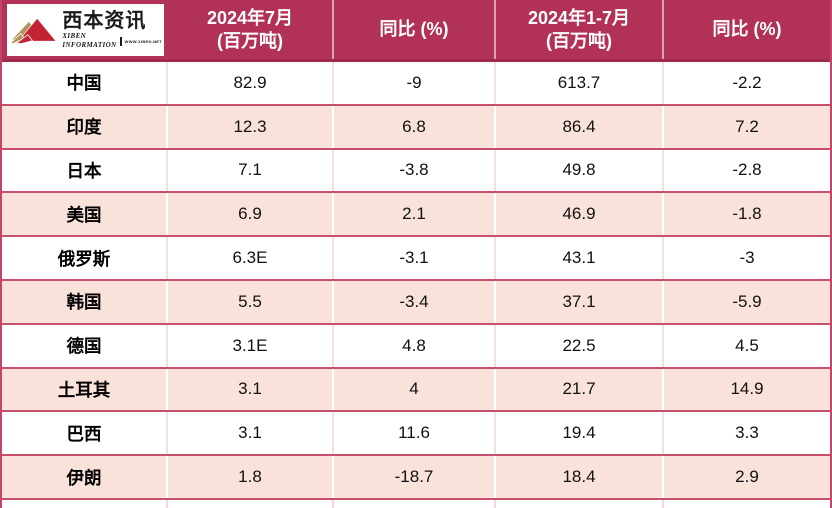 This screenshot has height=508, width=832. What do you see at coordinates (251, 126) in the screenshot?
I see `value-cell: 12.3` at bounding box center [251, 126].